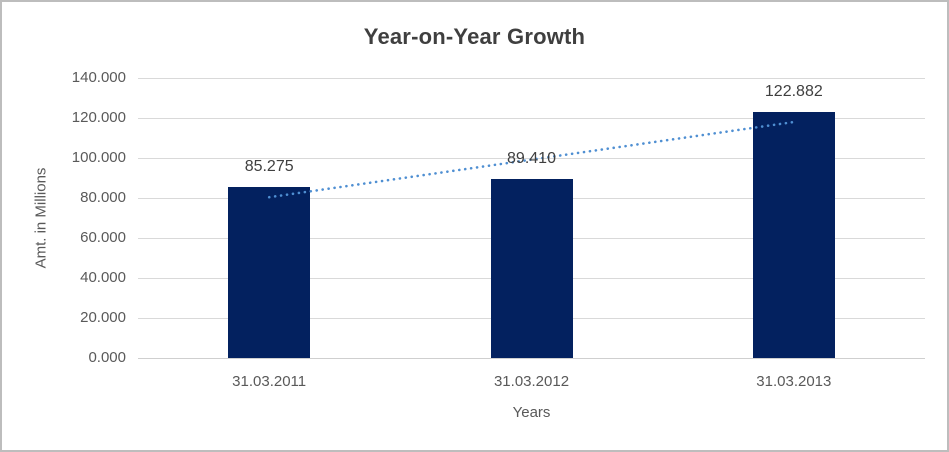  What do you see at coordinates (531, 381) in the screenshot?
I see `x-tick-label: 31.03.2012` at bounding box center [531, 381].